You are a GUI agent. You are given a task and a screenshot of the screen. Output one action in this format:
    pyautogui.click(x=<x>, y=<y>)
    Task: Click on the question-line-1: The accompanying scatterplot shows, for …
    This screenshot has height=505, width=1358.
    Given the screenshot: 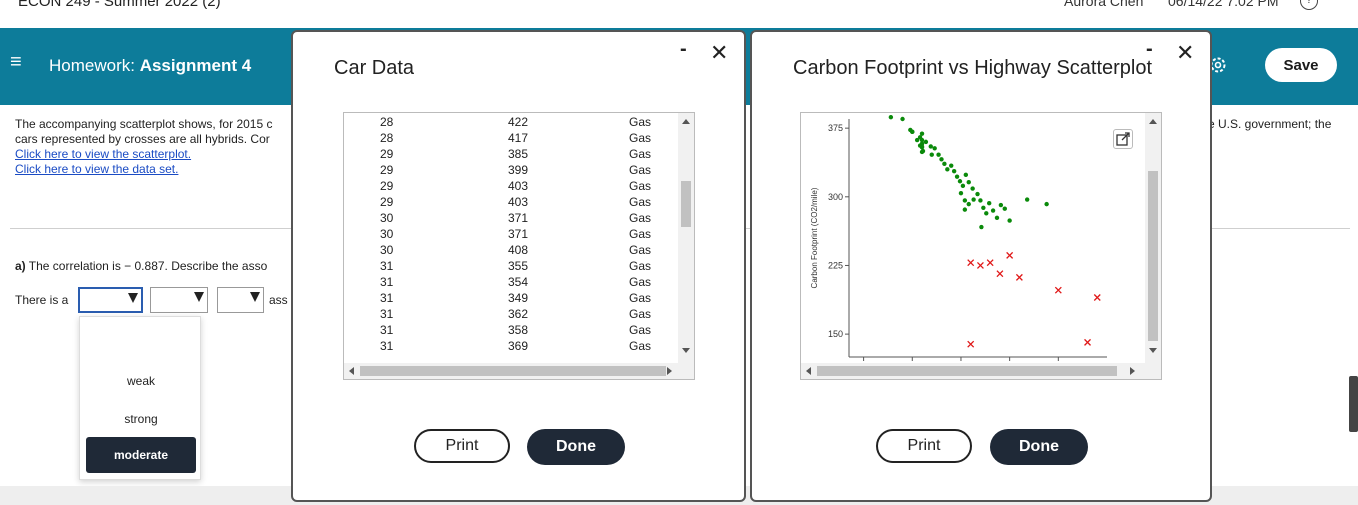 What is the action you would take?
    pyautogui.click(x=144, y=124)
    